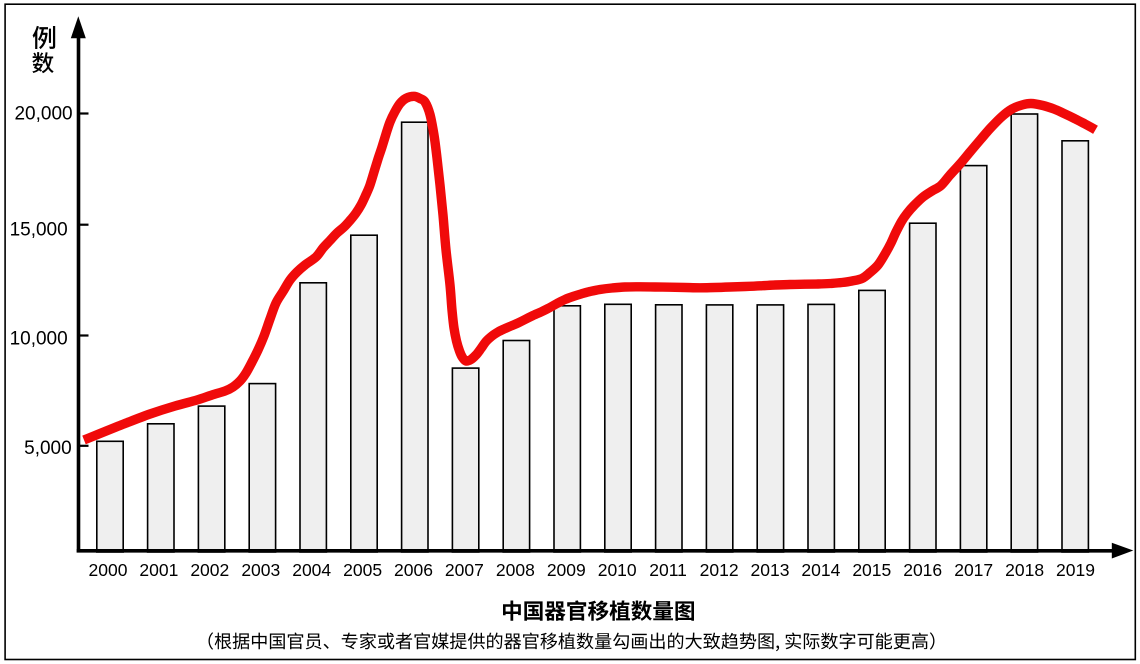  I want to click on svg-text: 2014, so click(820, 570).